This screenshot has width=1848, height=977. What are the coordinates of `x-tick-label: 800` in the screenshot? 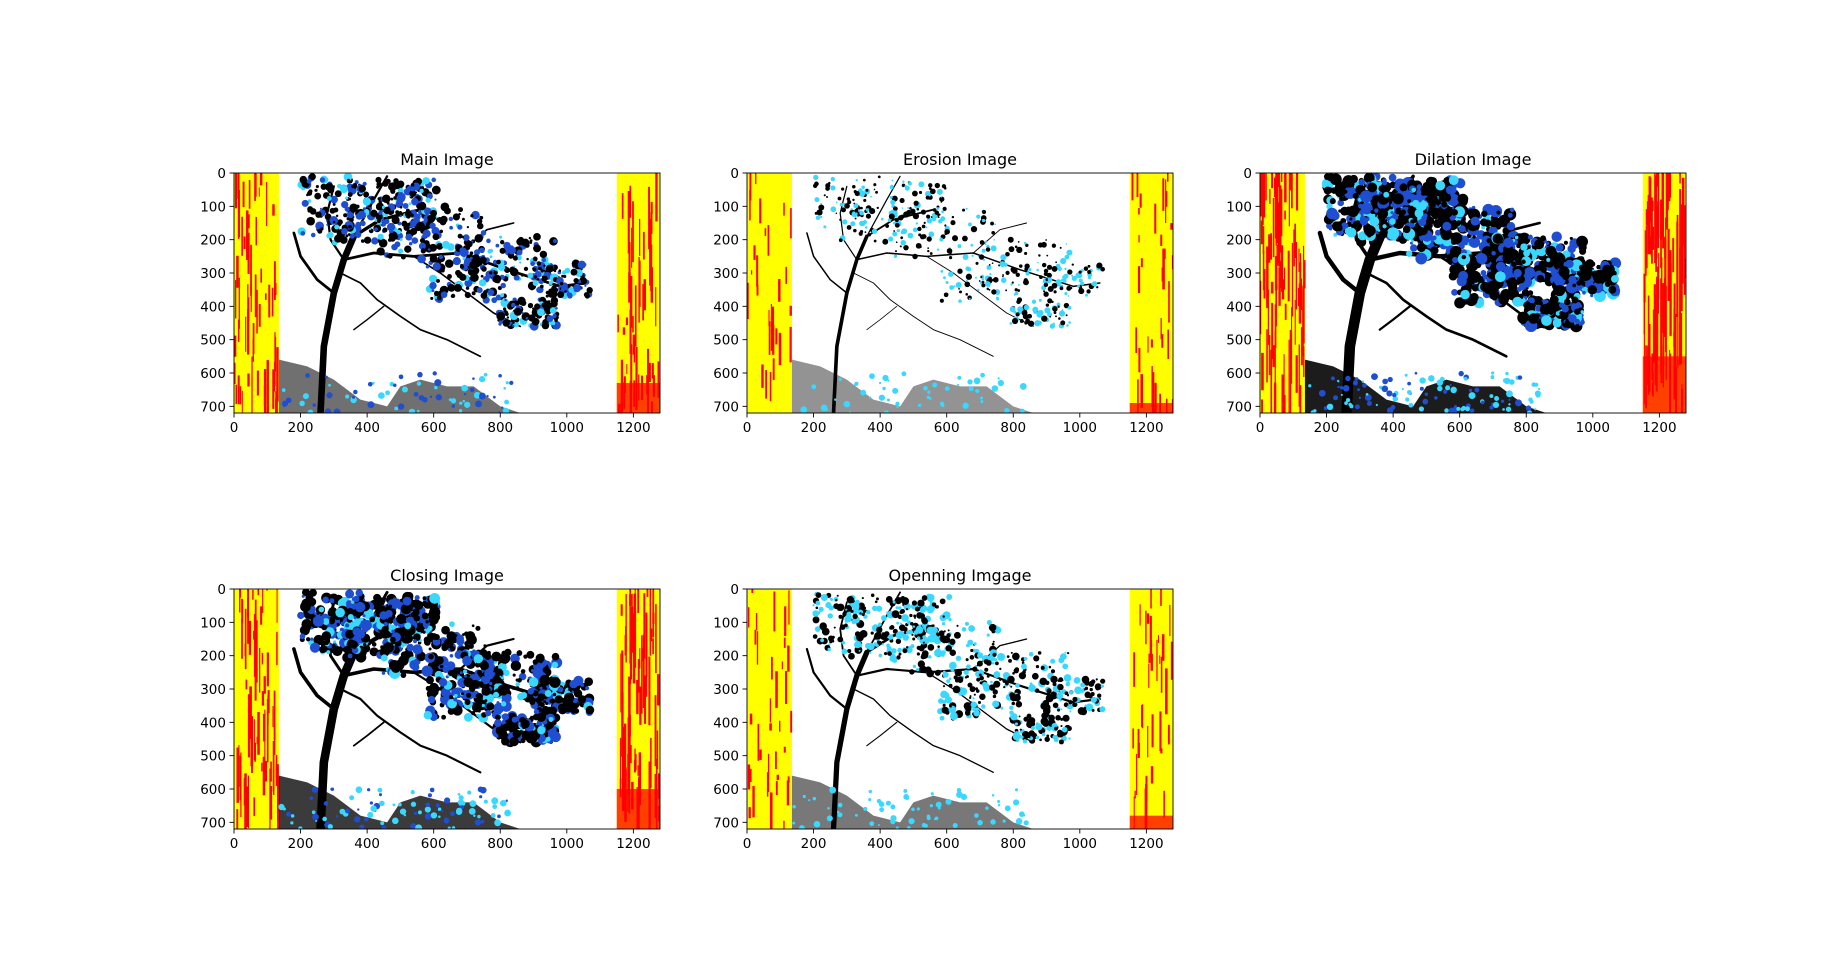 It's located at (1013, 428).